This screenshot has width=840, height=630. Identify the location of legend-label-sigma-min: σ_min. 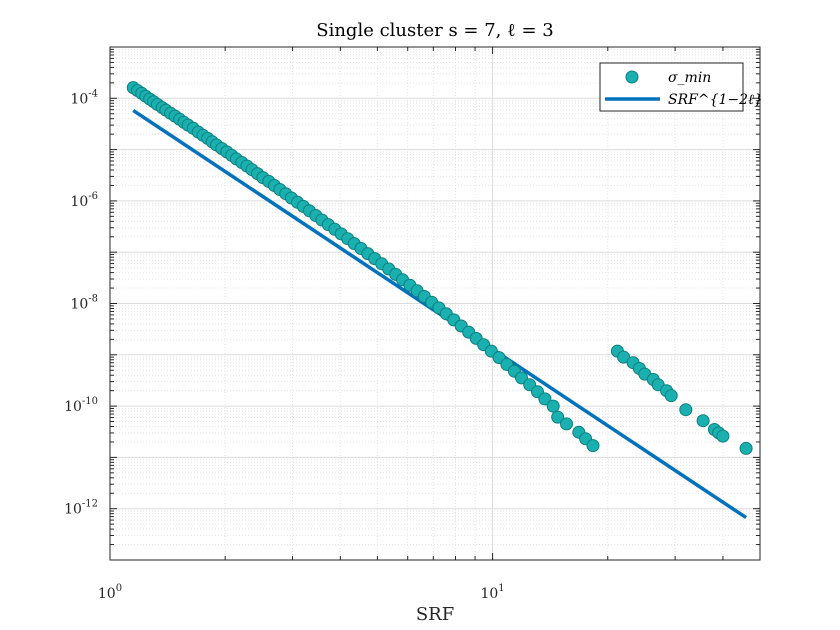
(689, 78).